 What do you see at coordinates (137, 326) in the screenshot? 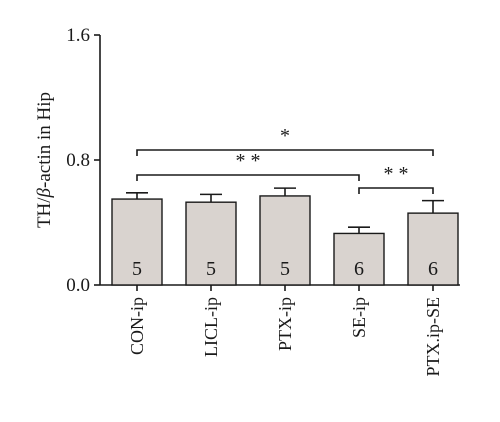
I see `x-tick-label: CON-ip` at bounding box center [137, 326].